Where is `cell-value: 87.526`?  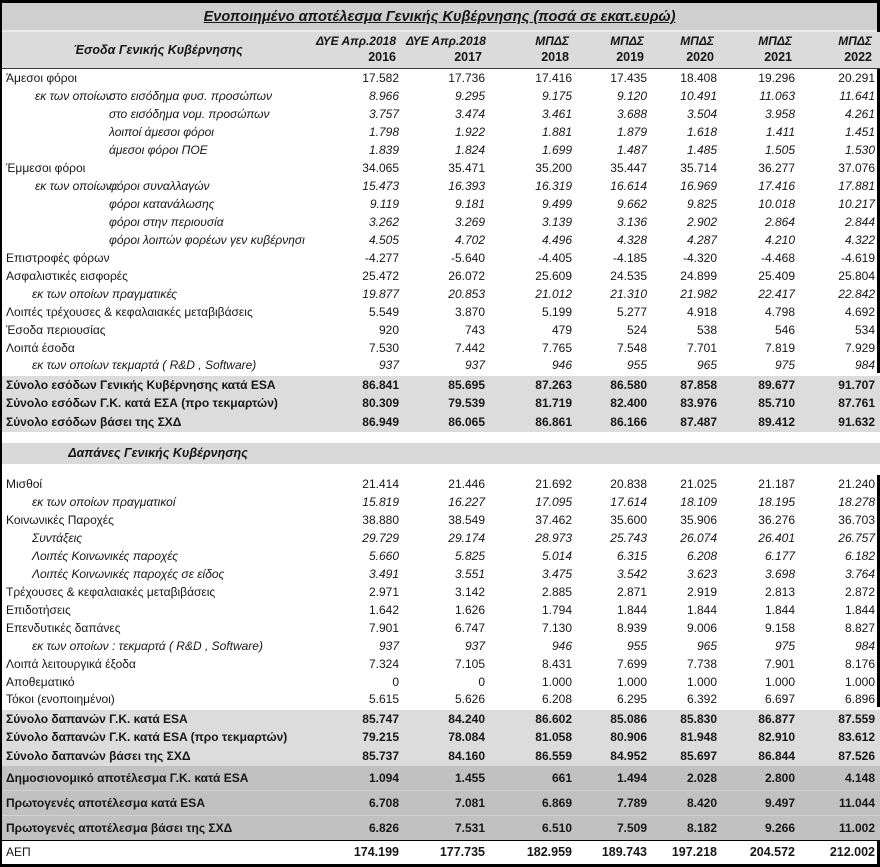
cell-value: 87.526 is located at coordinates (856, 756).